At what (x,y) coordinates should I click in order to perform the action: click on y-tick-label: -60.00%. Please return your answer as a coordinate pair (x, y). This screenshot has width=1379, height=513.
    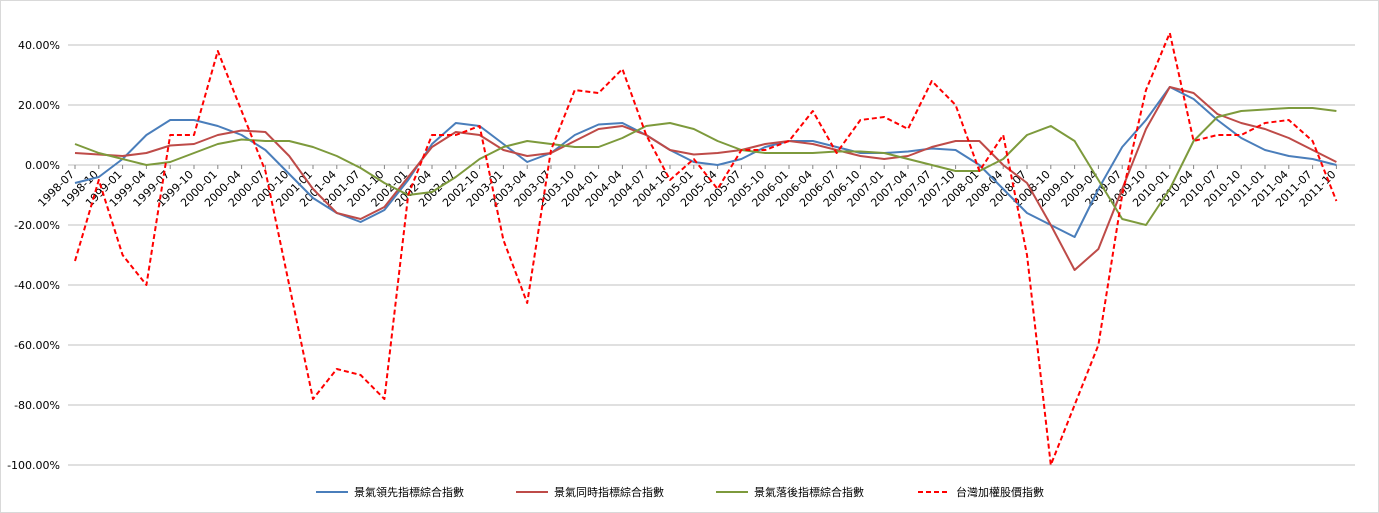
    Looking at the image, I should click on (37, 345).